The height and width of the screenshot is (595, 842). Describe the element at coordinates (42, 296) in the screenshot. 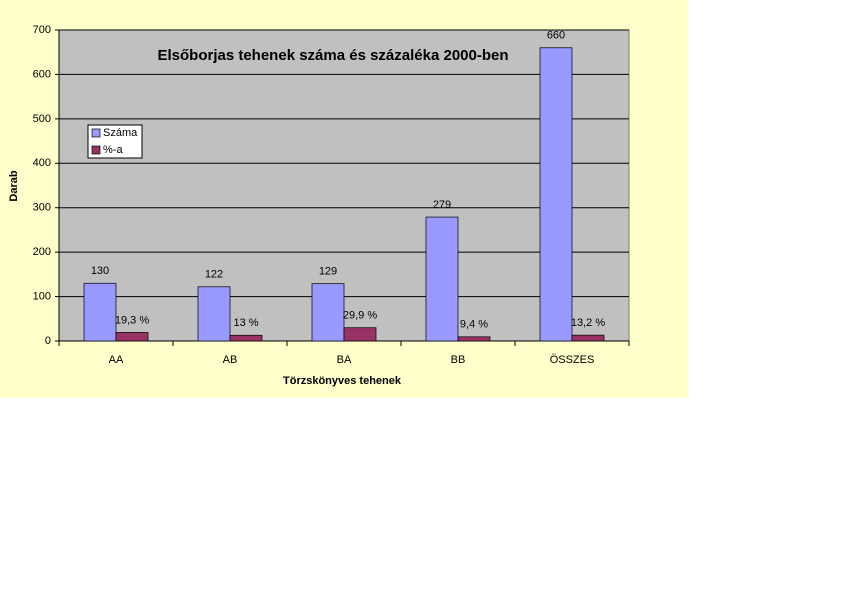

I see `y-tick-label: 100` at that location.